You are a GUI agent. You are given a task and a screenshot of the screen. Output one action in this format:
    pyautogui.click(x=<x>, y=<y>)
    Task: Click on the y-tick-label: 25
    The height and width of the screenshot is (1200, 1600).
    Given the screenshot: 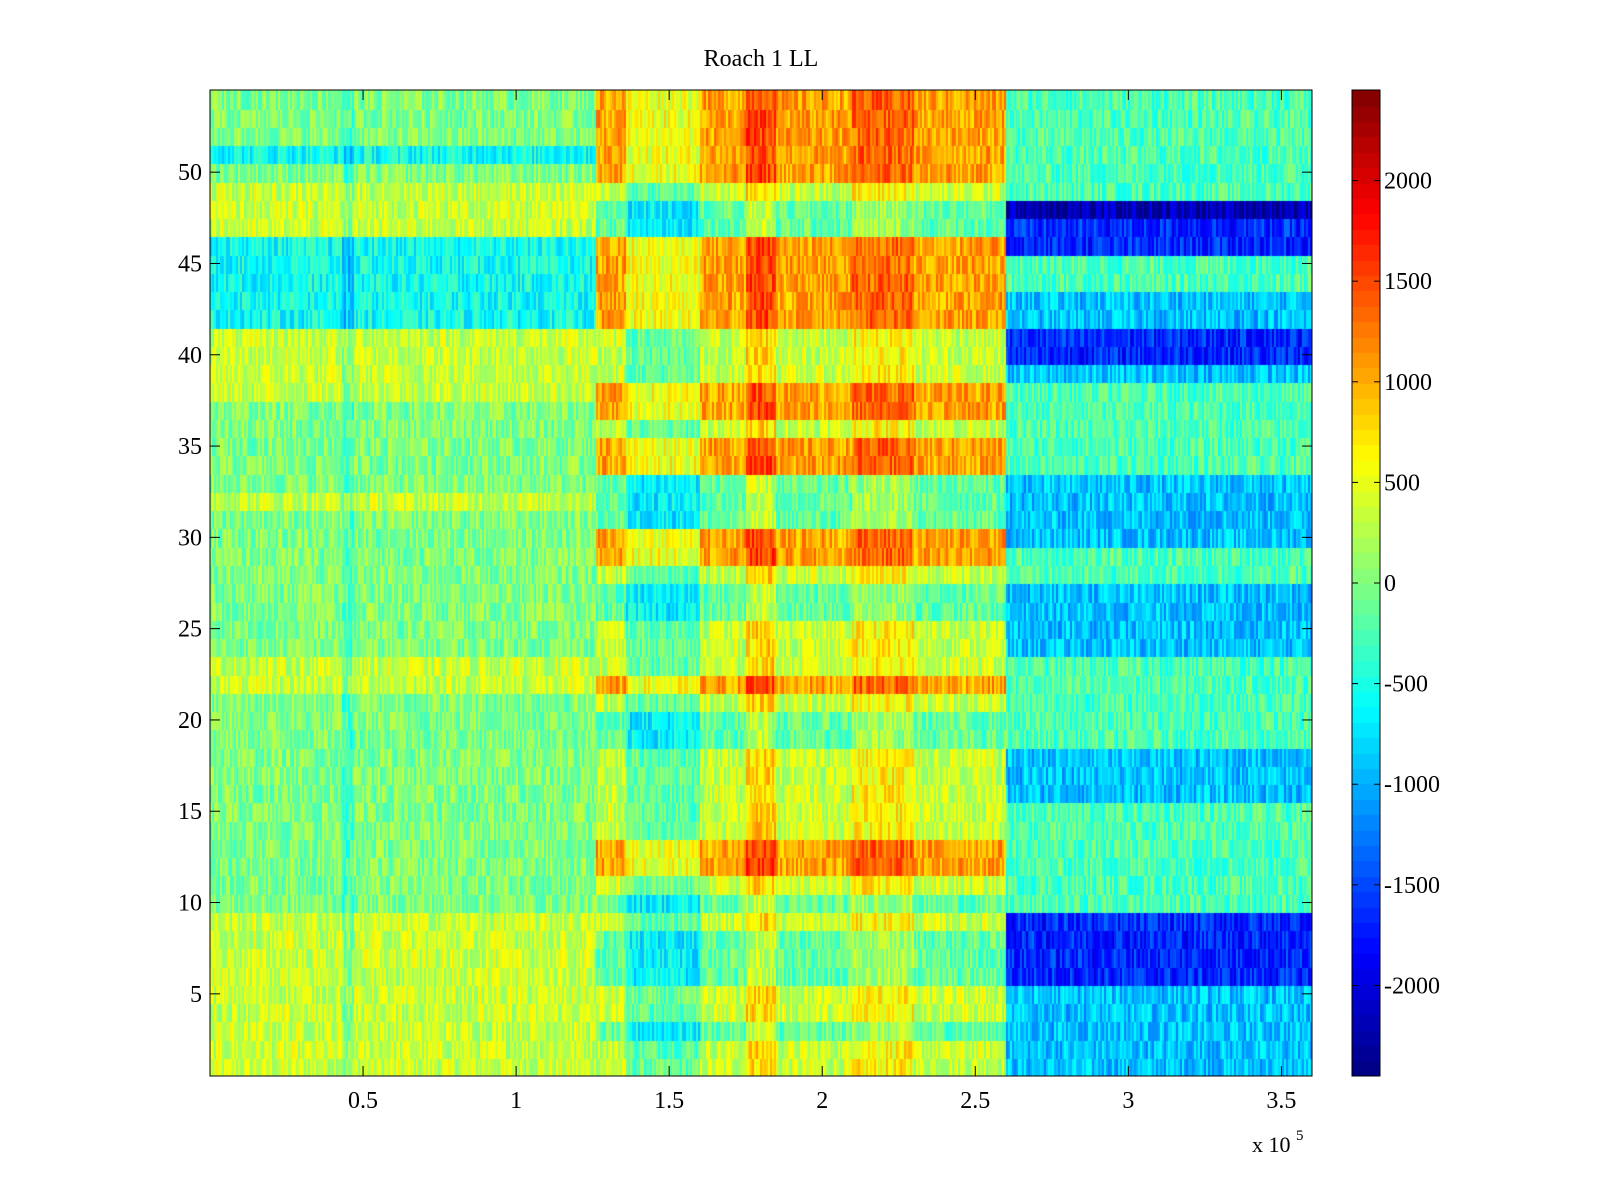 What is the action you would take?
    pyautogui.click(x=190, y=630)
    